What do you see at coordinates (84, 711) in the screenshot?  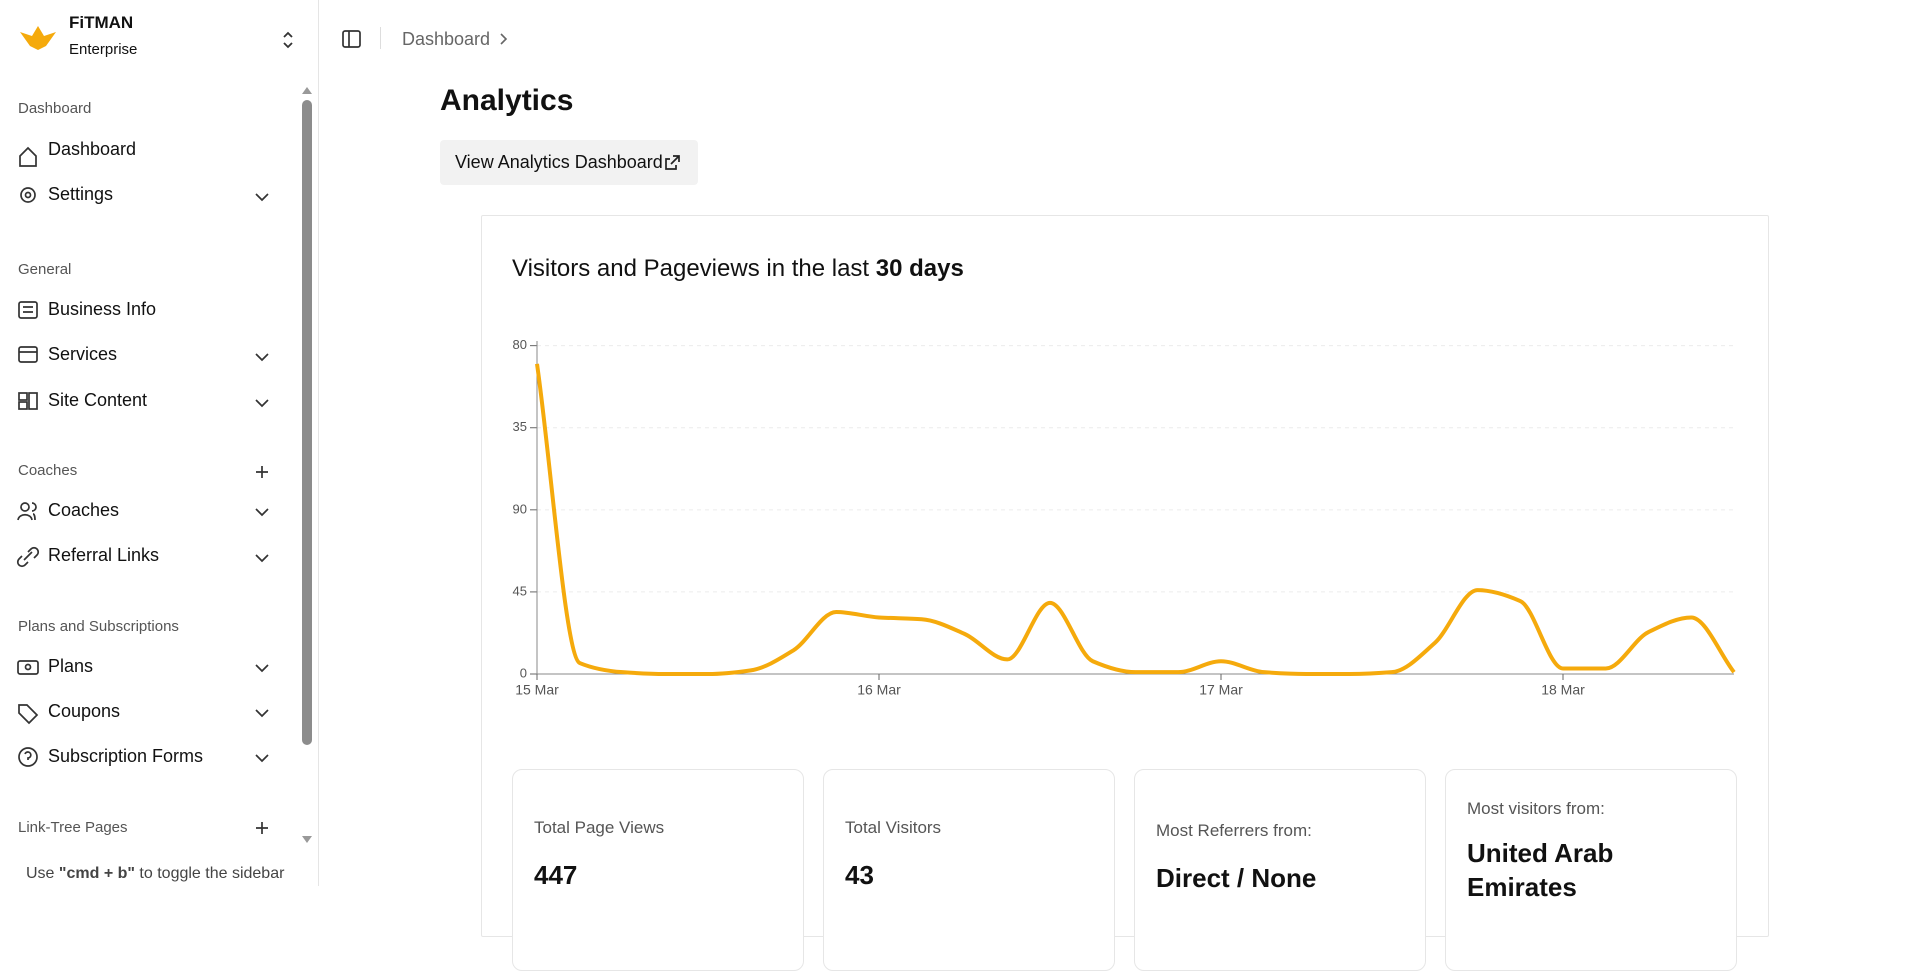 I see `nav-item: Coupons` at bounding box center [84, 711].